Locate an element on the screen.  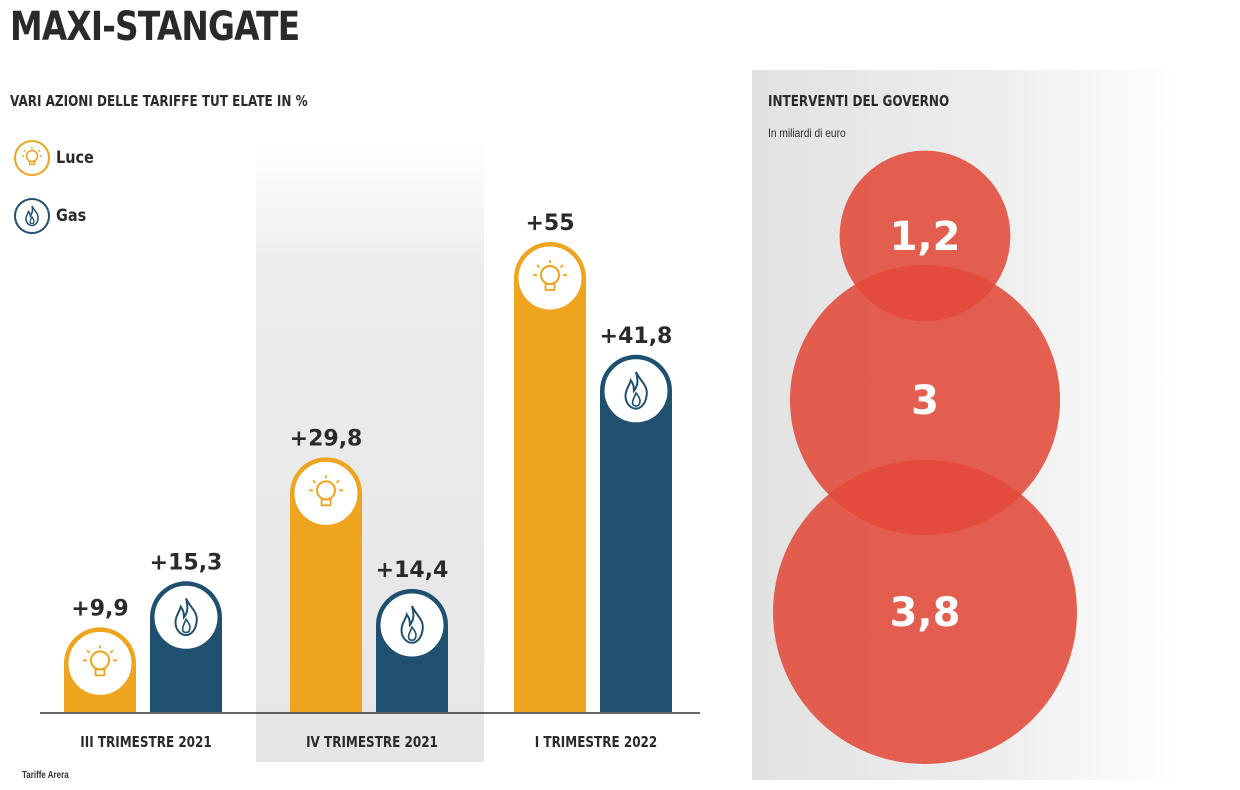
legend-label: Gas is located at coordinates (71, 216).